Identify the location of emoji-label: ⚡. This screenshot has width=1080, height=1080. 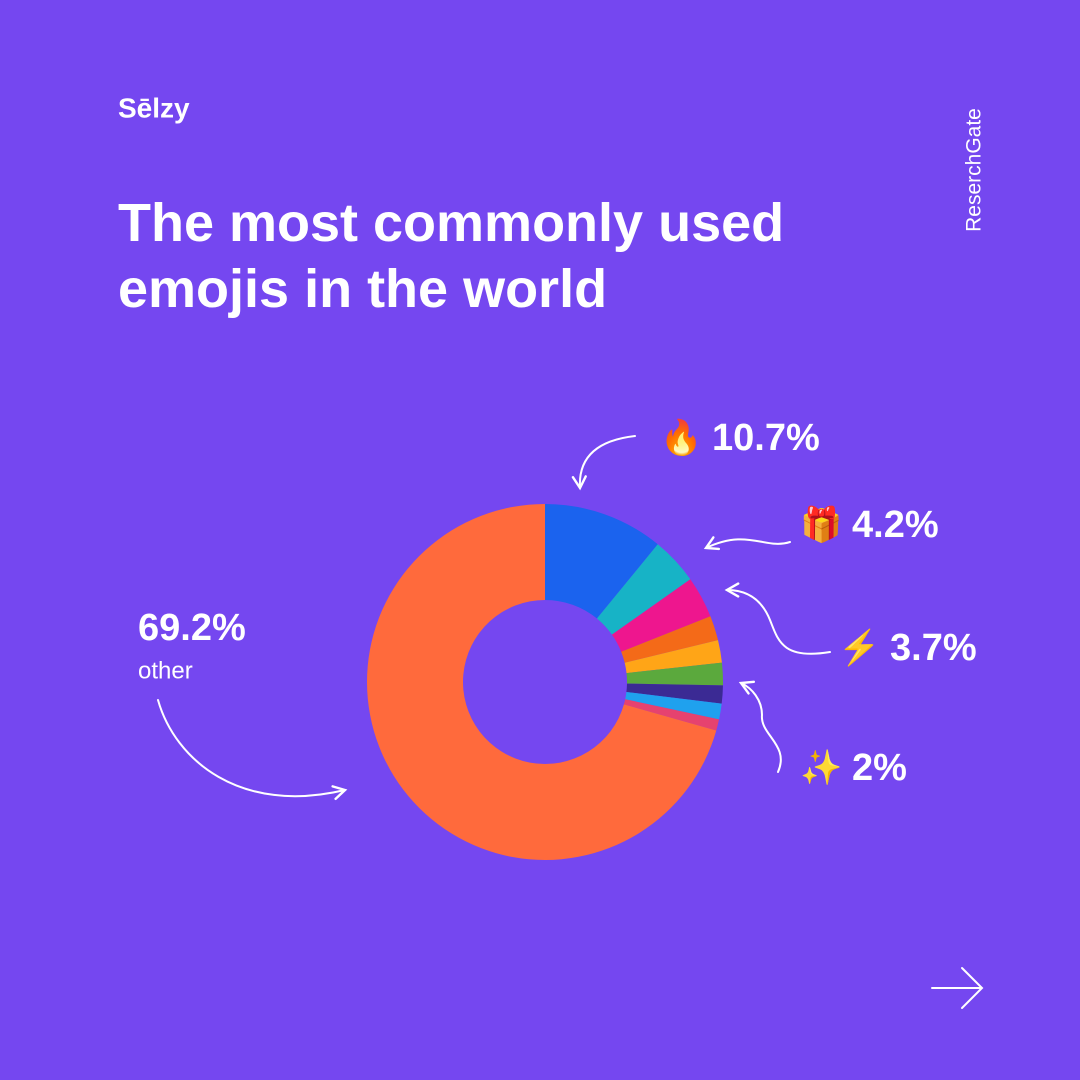
(859, 648).